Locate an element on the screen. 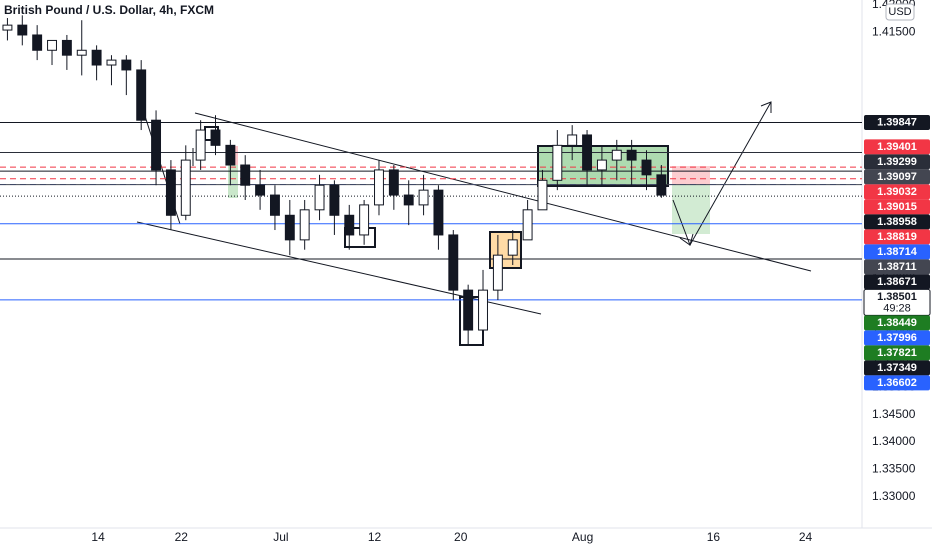  box is located at coordinates (233, 181).